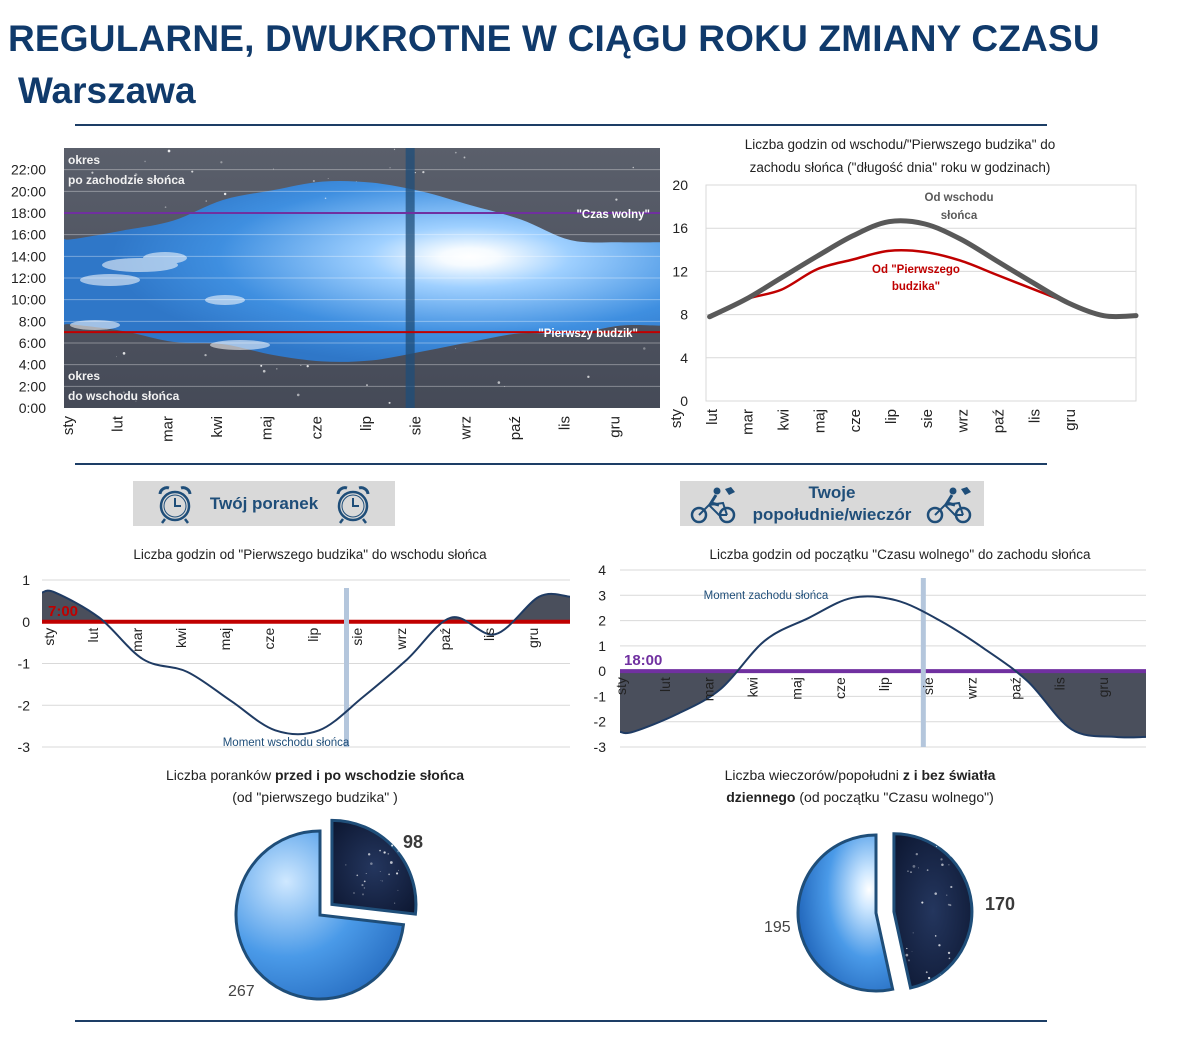 Image resolution: width=1200 pixels, height=1047 pixels. What do you see at coordinates (401, 639) in the screenshot?
I see `x-tick-label: wrz` at bounding box center [401, 639].